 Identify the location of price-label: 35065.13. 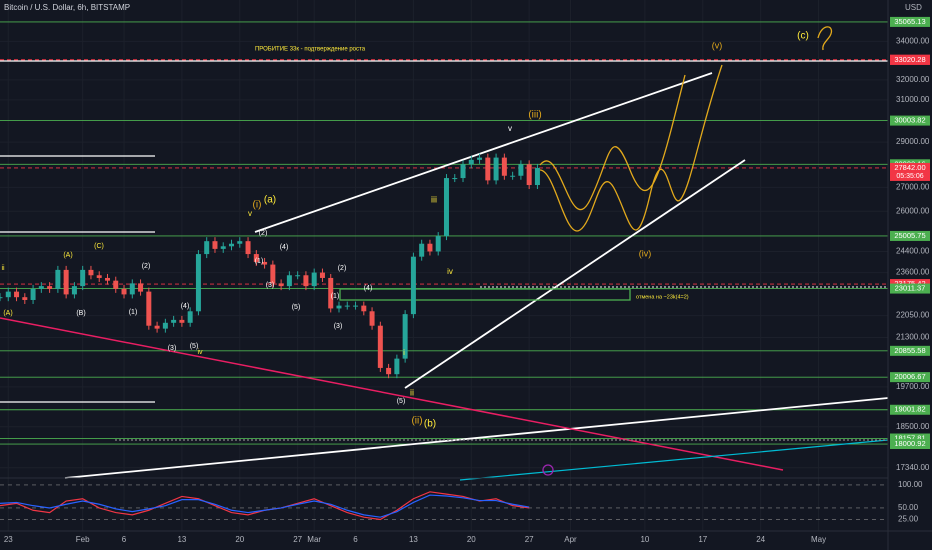
(909, 21).